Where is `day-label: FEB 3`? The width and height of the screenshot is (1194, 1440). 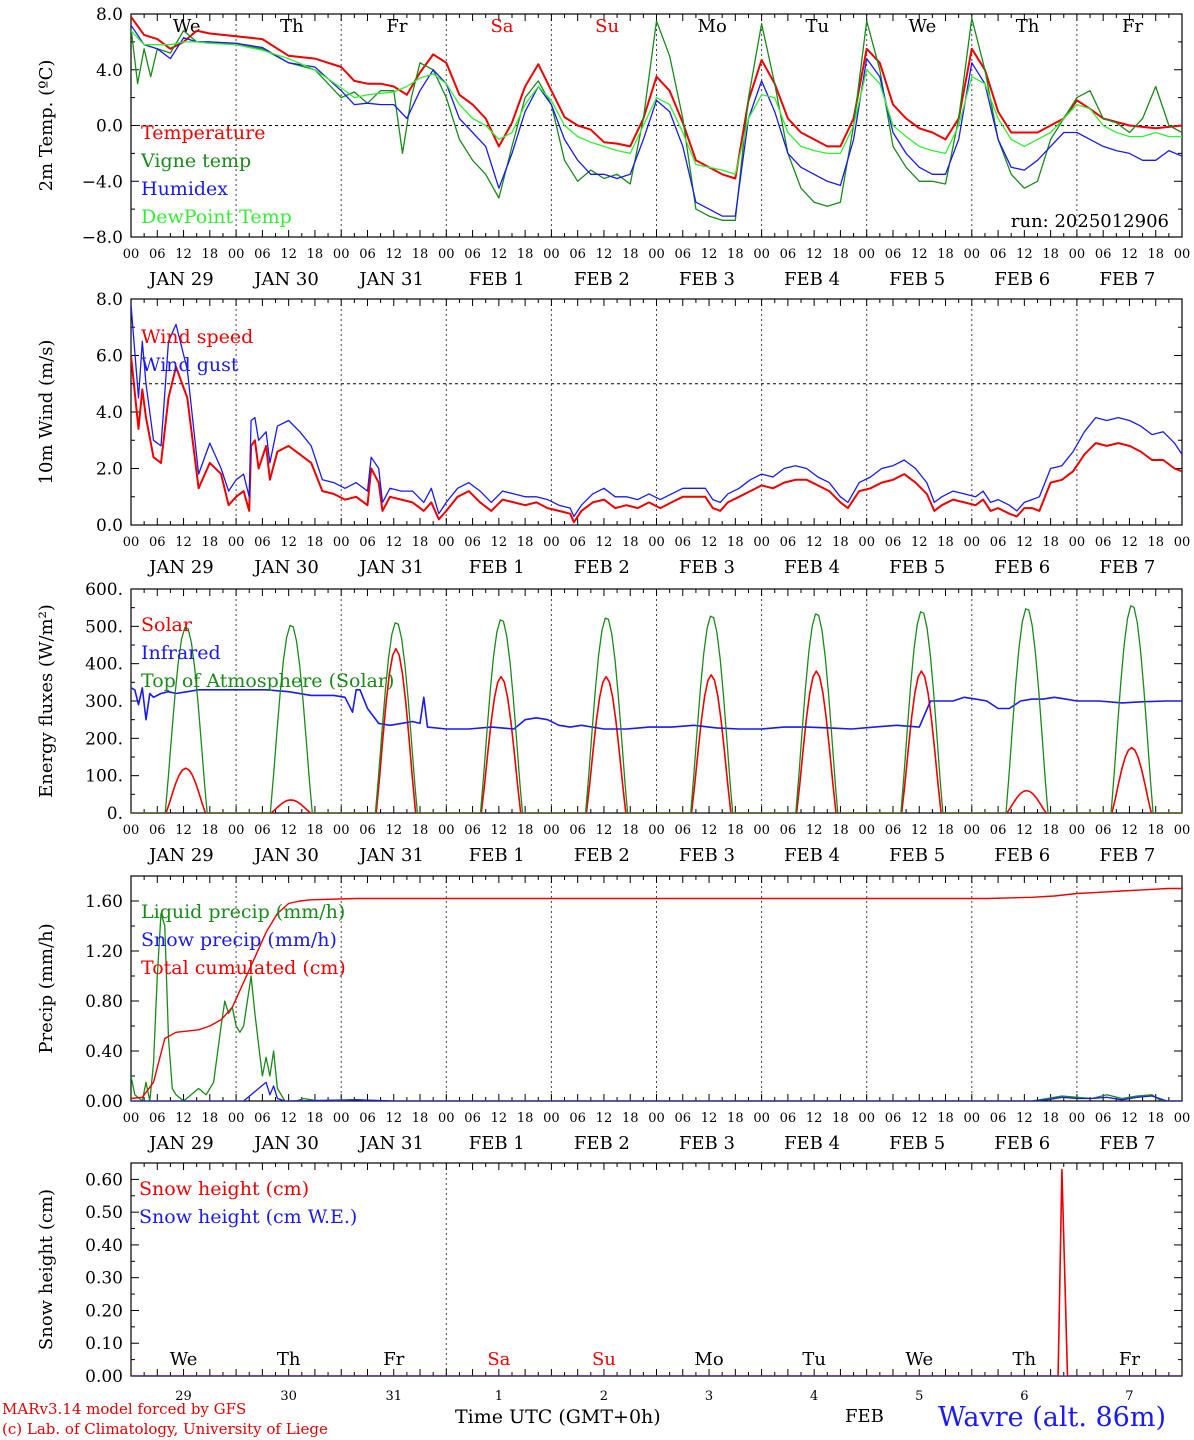
day-label: FEB 3 is located at coordinates (707, 567).